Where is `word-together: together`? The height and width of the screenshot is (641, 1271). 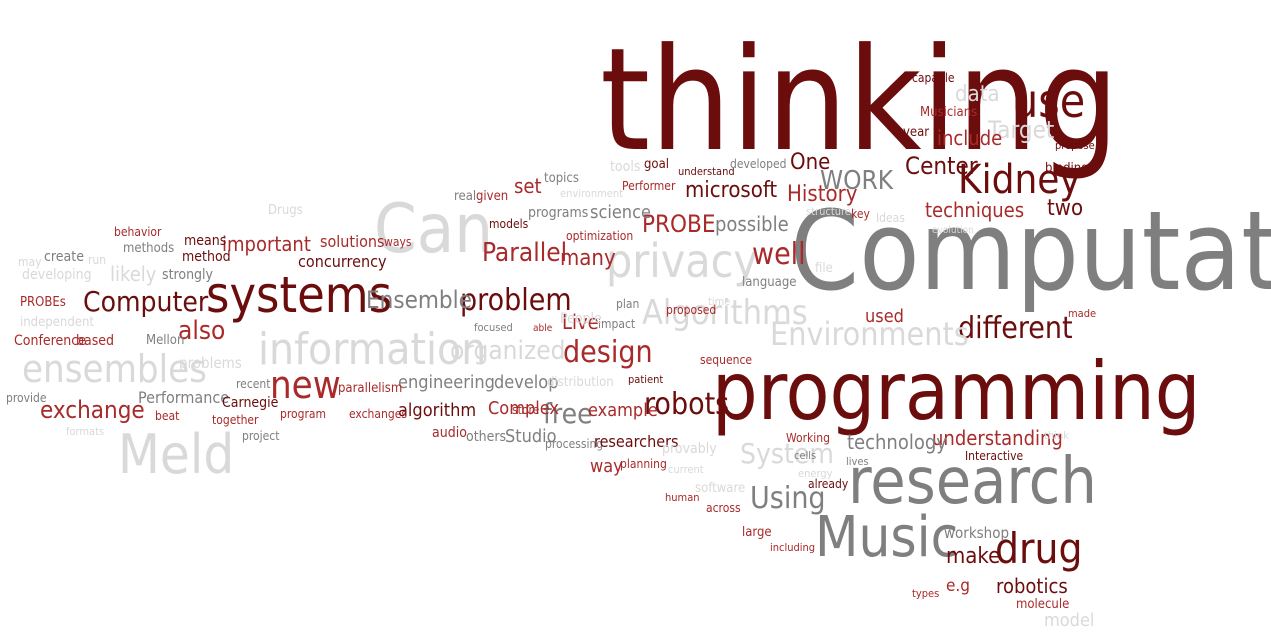 word-together: together is located at coordinates (235, 420).